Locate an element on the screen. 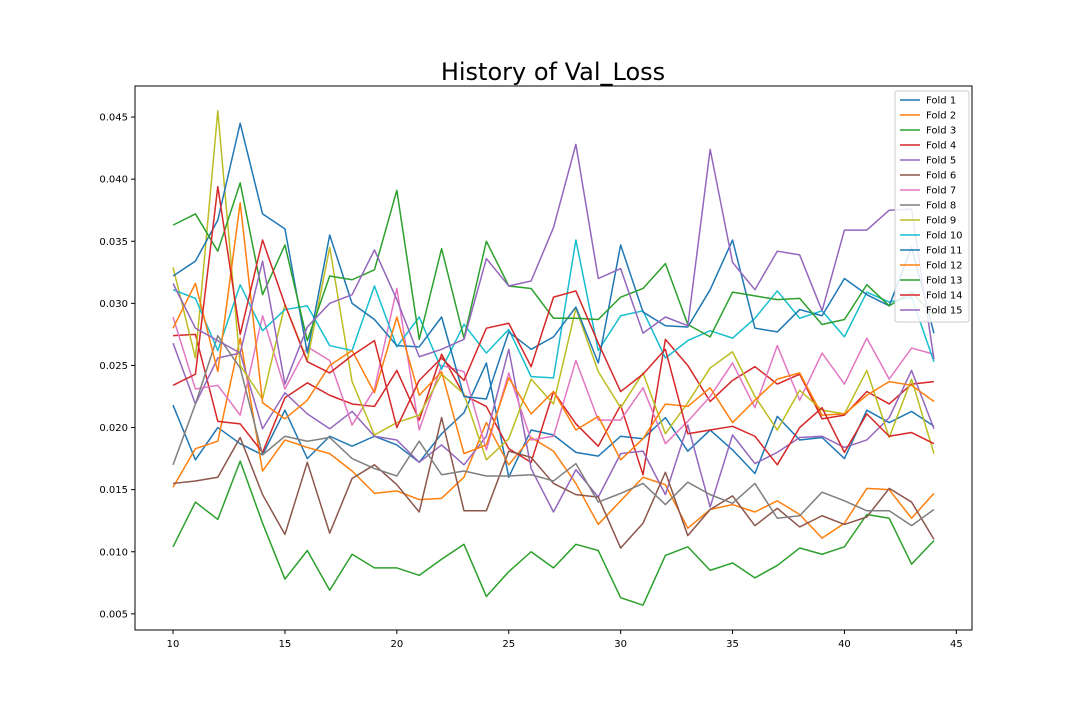 Image resolution: width=1080 pixels, height=720 pixels. y-tick-label: 0.010 is located at coordinates (113, 552).